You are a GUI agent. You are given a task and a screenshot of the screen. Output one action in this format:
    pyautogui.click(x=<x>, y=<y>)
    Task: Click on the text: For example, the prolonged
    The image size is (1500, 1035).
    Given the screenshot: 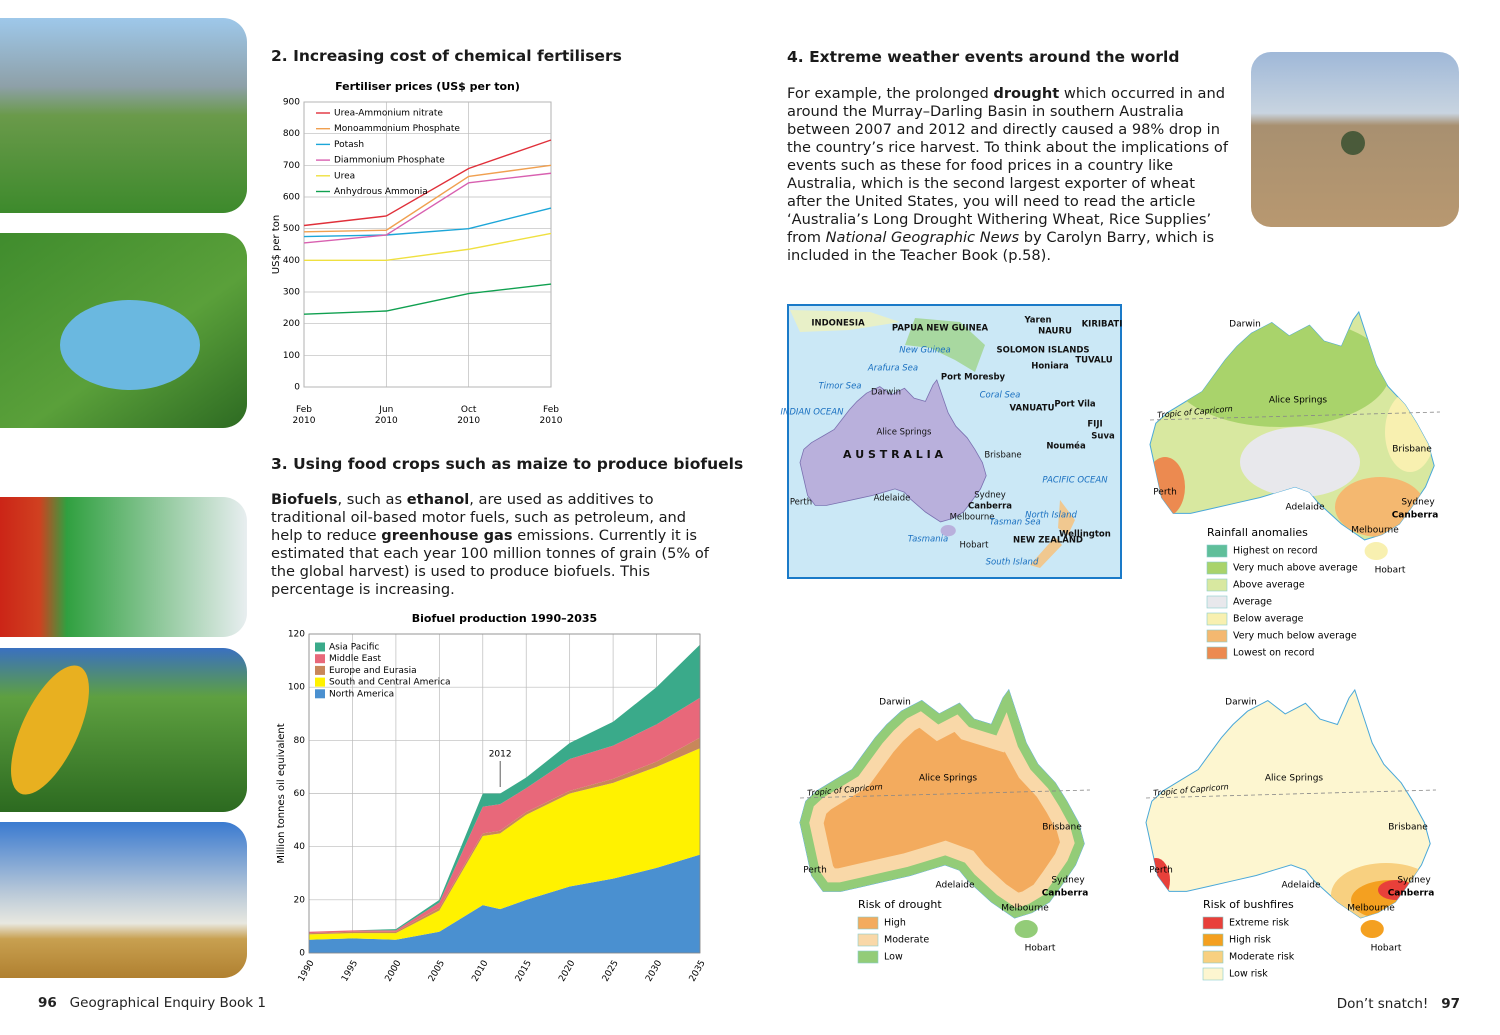 What is the action you would take?
    pyautogui.click(x=890, y=93)
    